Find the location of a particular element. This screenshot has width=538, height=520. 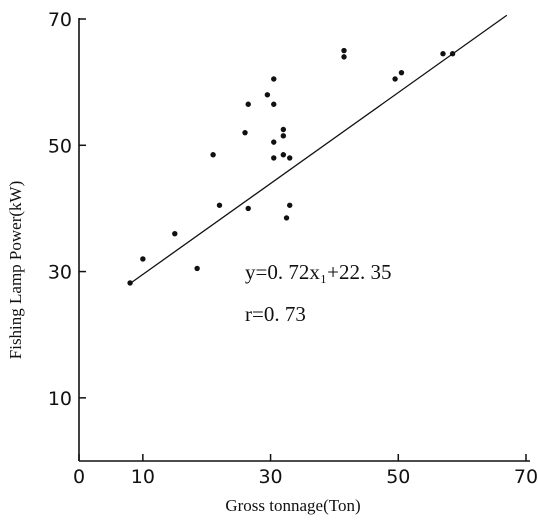

annotation-equation: y=0. 72x₁+22. 35 is located at coordinates (318, 272).